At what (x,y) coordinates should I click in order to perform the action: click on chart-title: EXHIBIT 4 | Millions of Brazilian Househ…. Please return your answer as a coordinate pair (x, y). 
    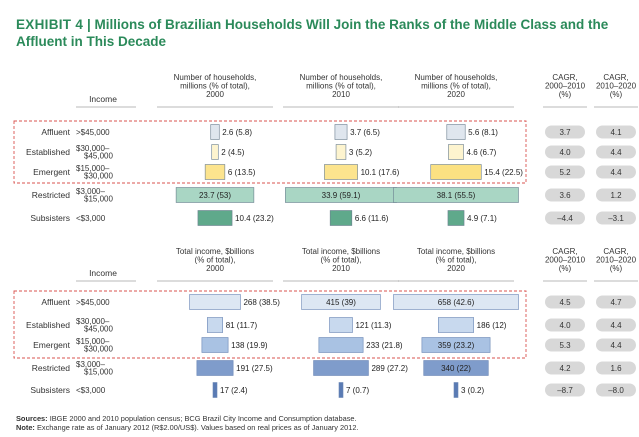
    Looking at the image, I should click on (321, 33).